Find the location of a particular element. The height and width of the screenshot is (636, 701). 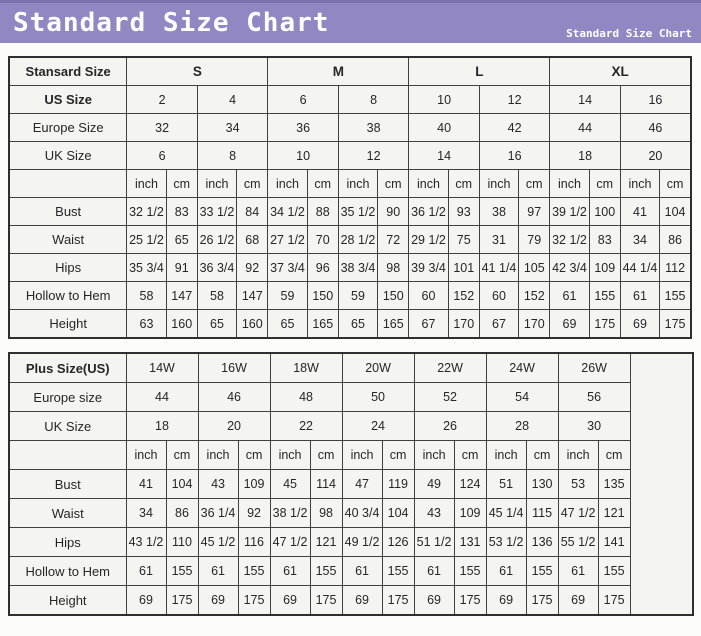

value-cell: 67 is located at coordinates (428, 324).